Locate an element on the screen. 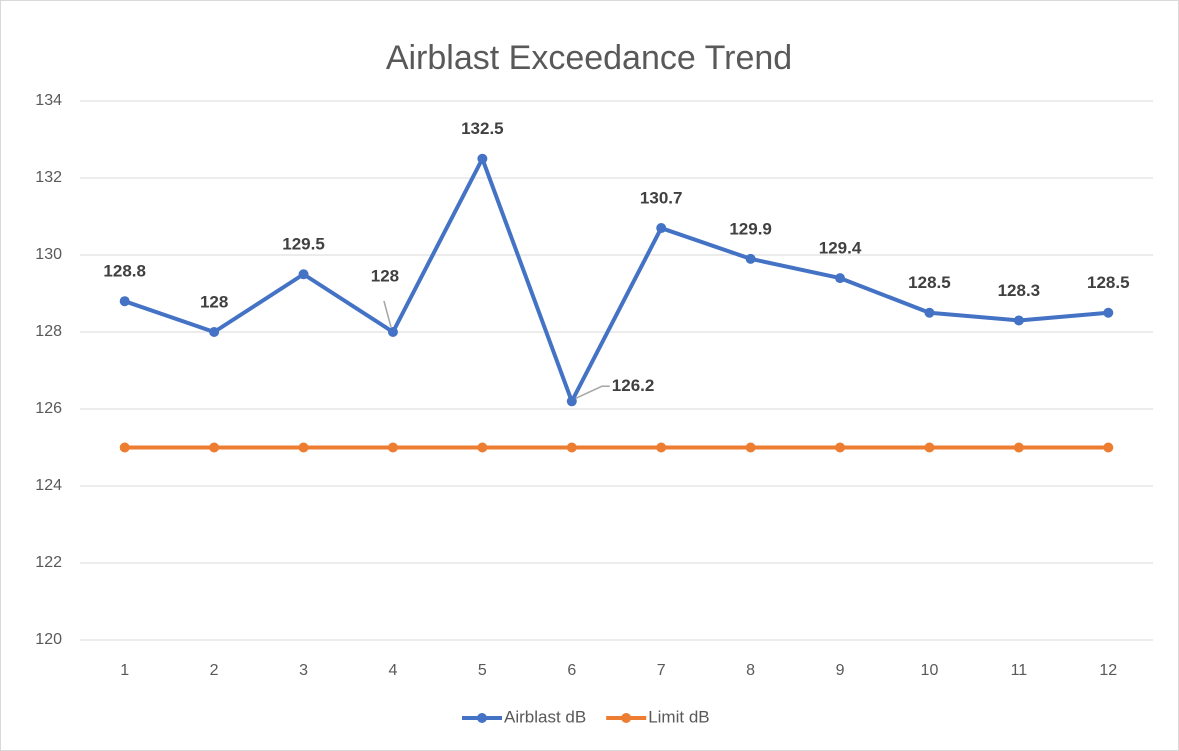  y-tick-label: 134 is located at coordinates (48, 100).